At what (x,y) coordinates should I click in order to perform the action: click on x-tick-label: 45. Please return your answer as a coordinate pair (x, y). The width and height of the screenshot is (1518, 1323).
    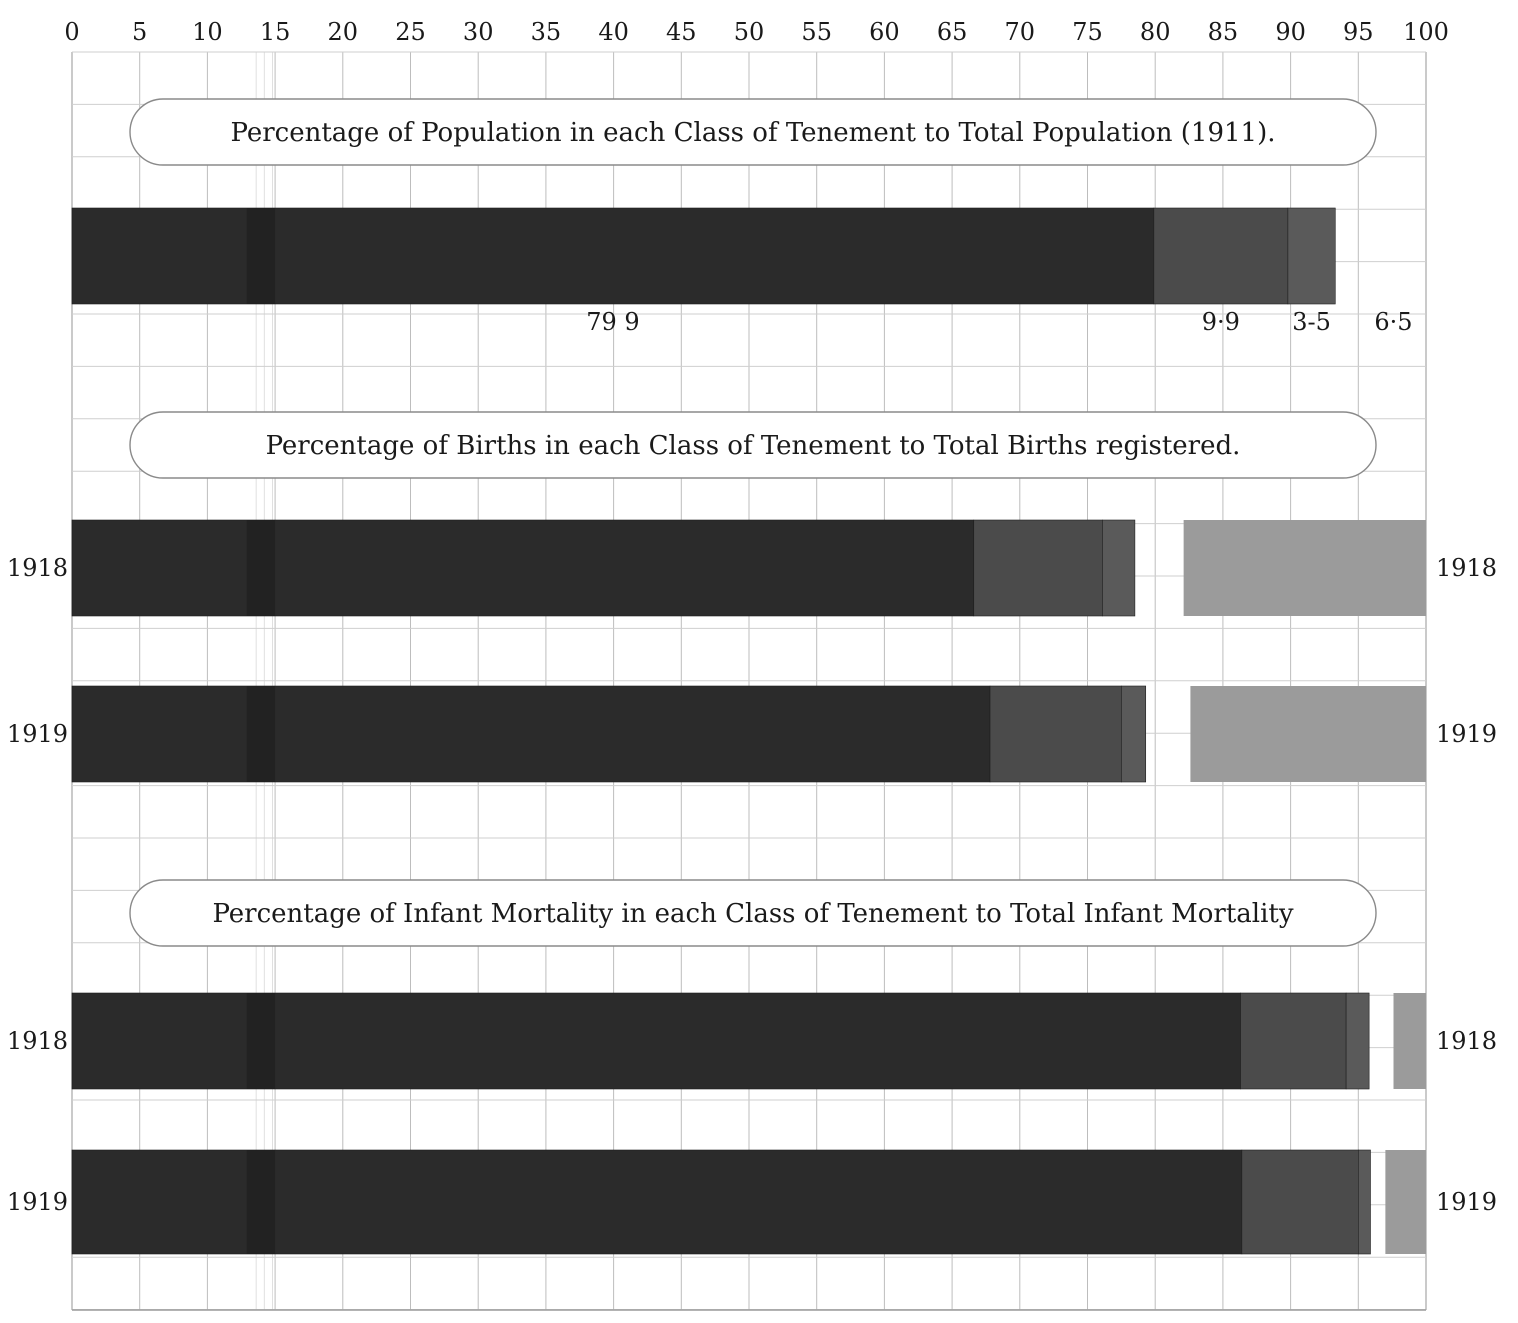
    Looking at the image, I should click on (681, 32).